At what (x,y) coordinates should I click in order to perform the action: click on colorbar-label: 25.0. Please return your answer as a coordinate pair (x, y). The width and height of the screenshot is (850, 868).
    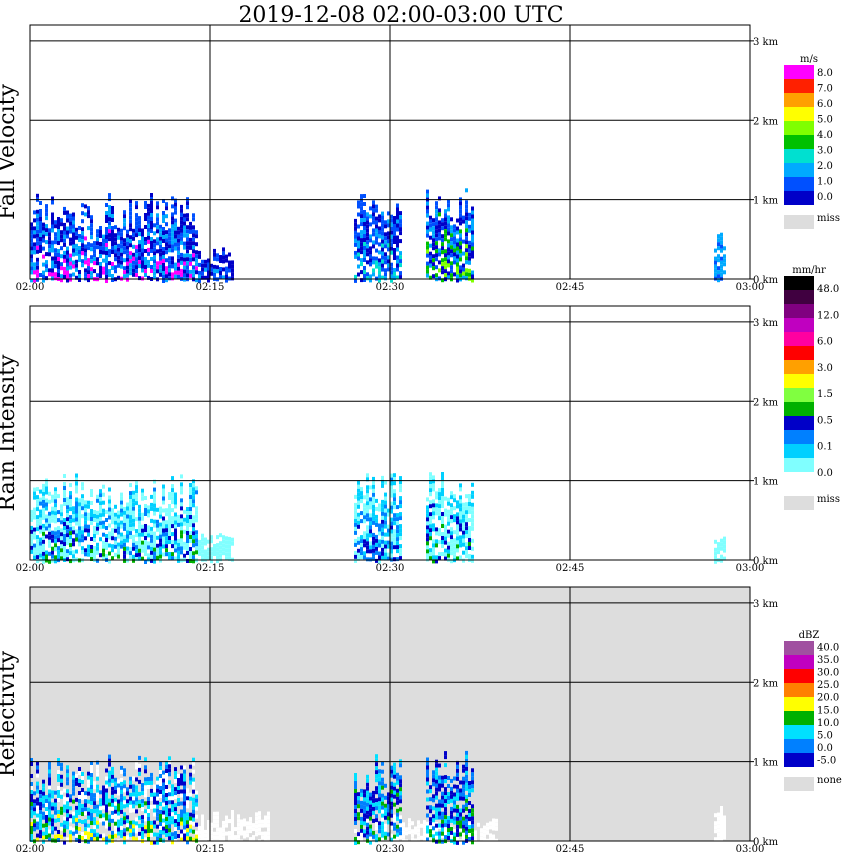
    Looking at the image, I should click on (828, 685).